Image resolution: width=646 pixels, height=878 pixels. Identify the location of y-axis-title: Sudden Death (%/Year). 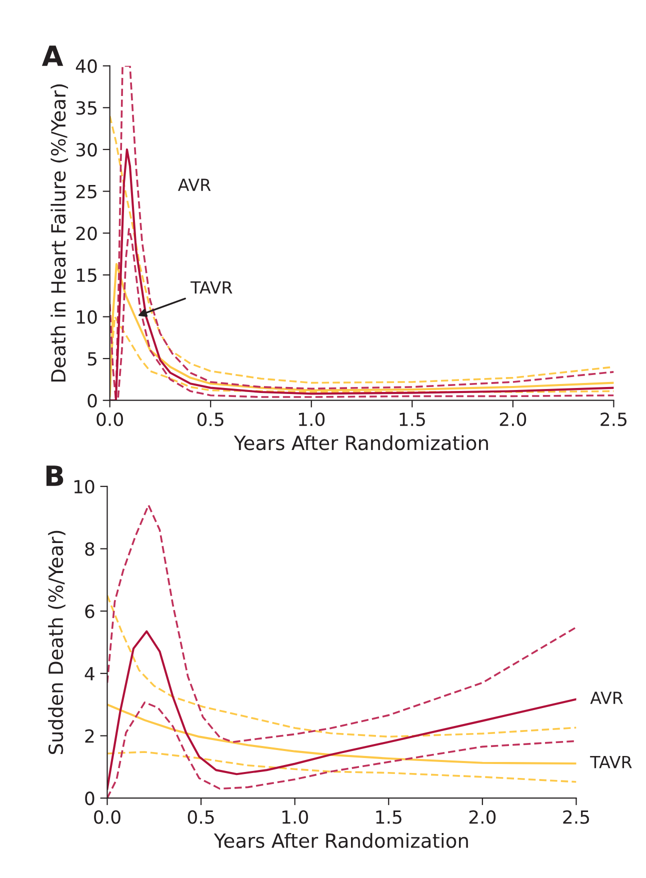
(57, 642).